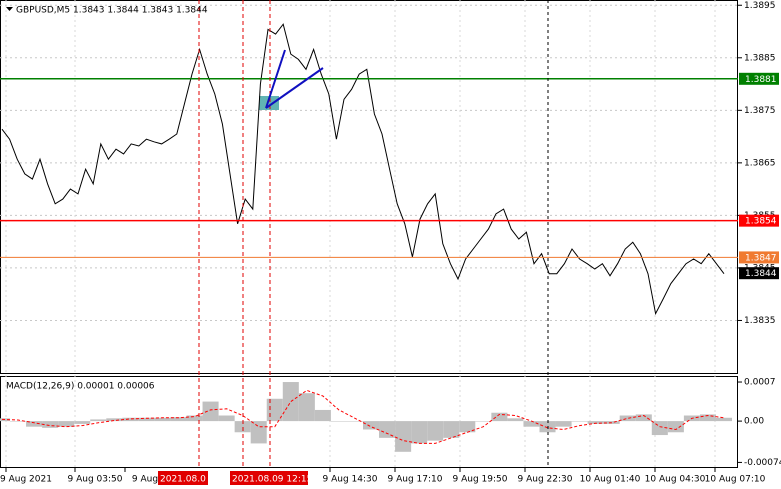 Image resolution: width=781 pixels, height=489 pixels. I want to click on y-tick-label: 1.3895, so click(760, 6).